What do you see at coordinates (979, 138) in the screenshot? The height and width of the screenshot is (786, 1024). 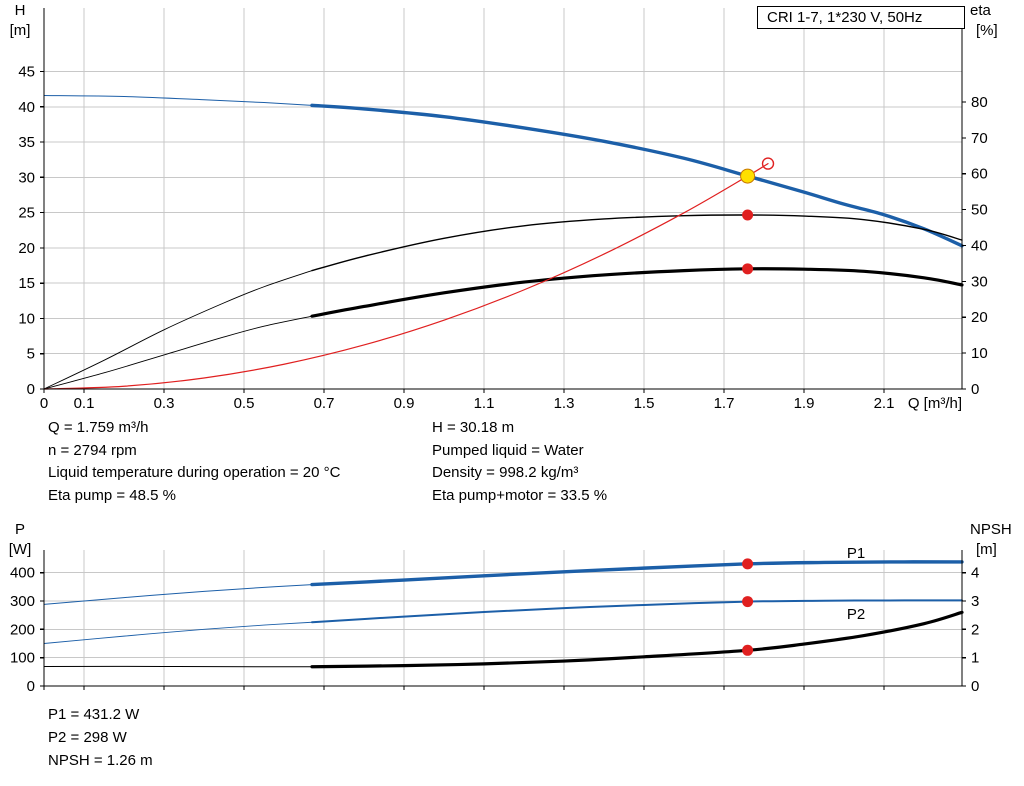 I see `svg-text: 70` at bounding box center [979, 138].